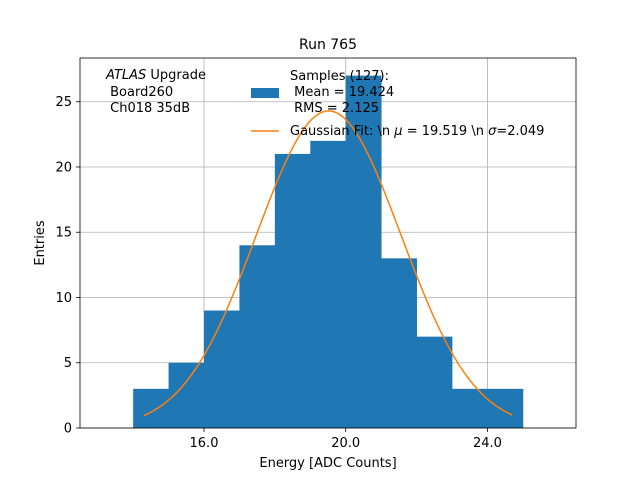 The height and width of the screenshot is (484, 640). What do you see at coordinates (492, 131) in the screenshot?
I see `legend-fit-sigma: σ` at bounding box center [492, 131].